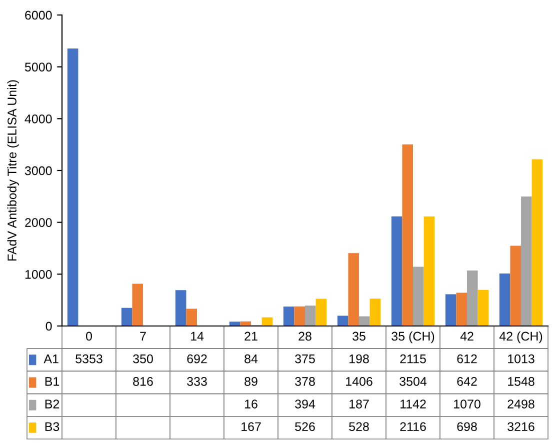  What do you see at coordinates (359, 404) in the screenshot?
I see `data-label: 187` at bounding box center [359, 404].